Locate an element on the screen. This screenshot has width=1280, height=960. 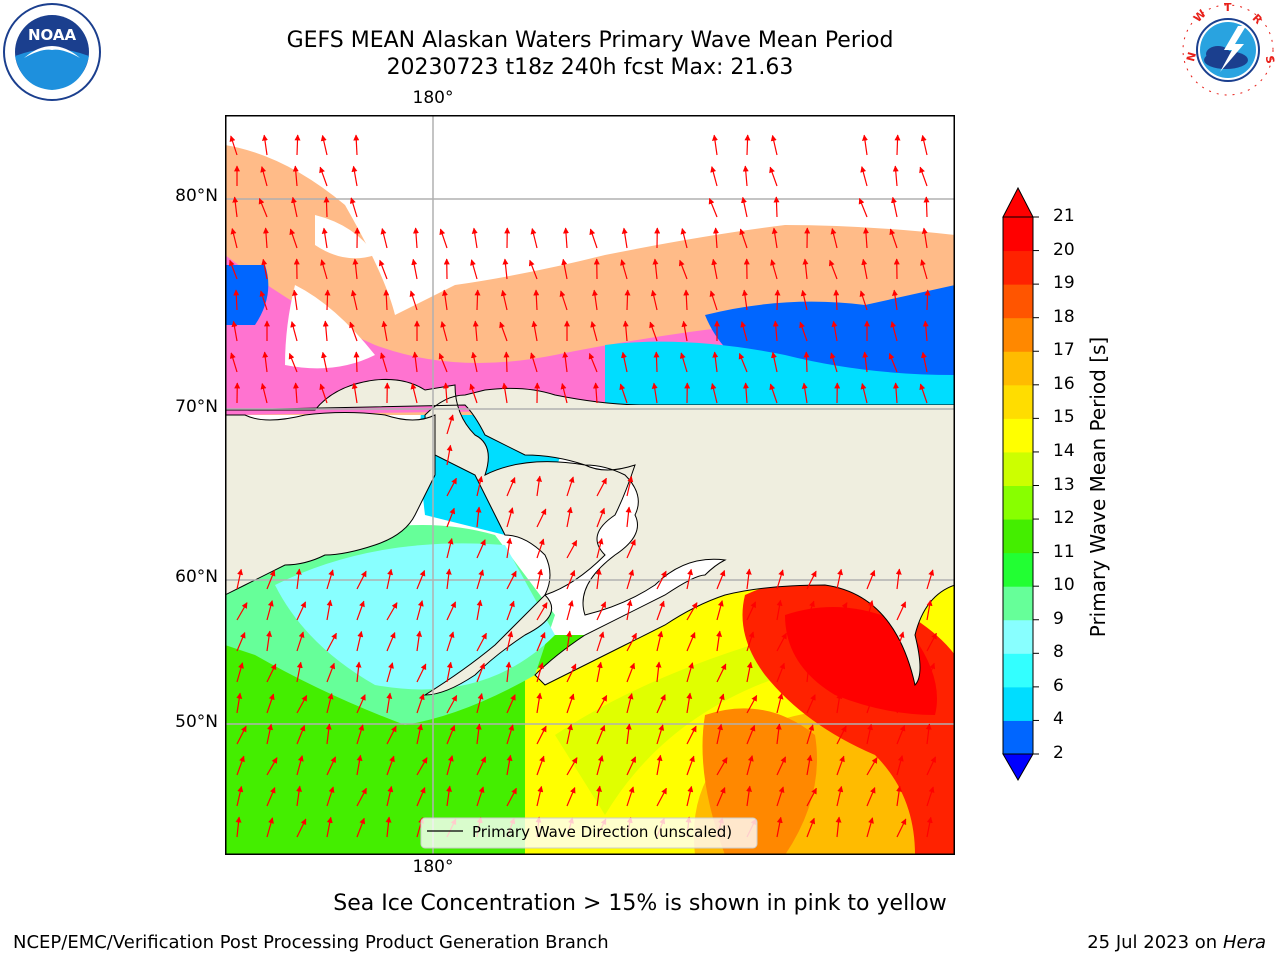
svg-text: S is located at coordinates (1269, 60).